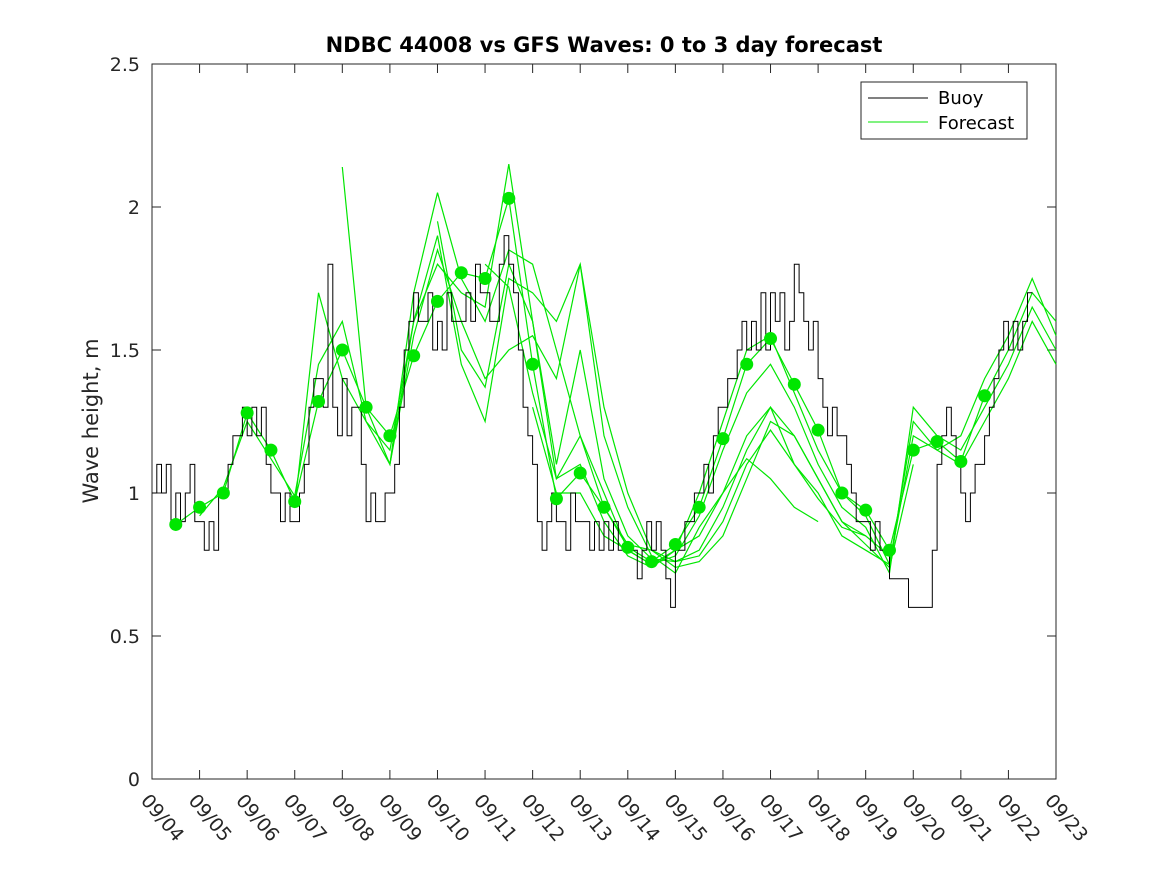  What do you see at coordinates (91, 420) in the screenshot?
I see `y-axis-label: Wave height, m` at bounding box center [91, 420].